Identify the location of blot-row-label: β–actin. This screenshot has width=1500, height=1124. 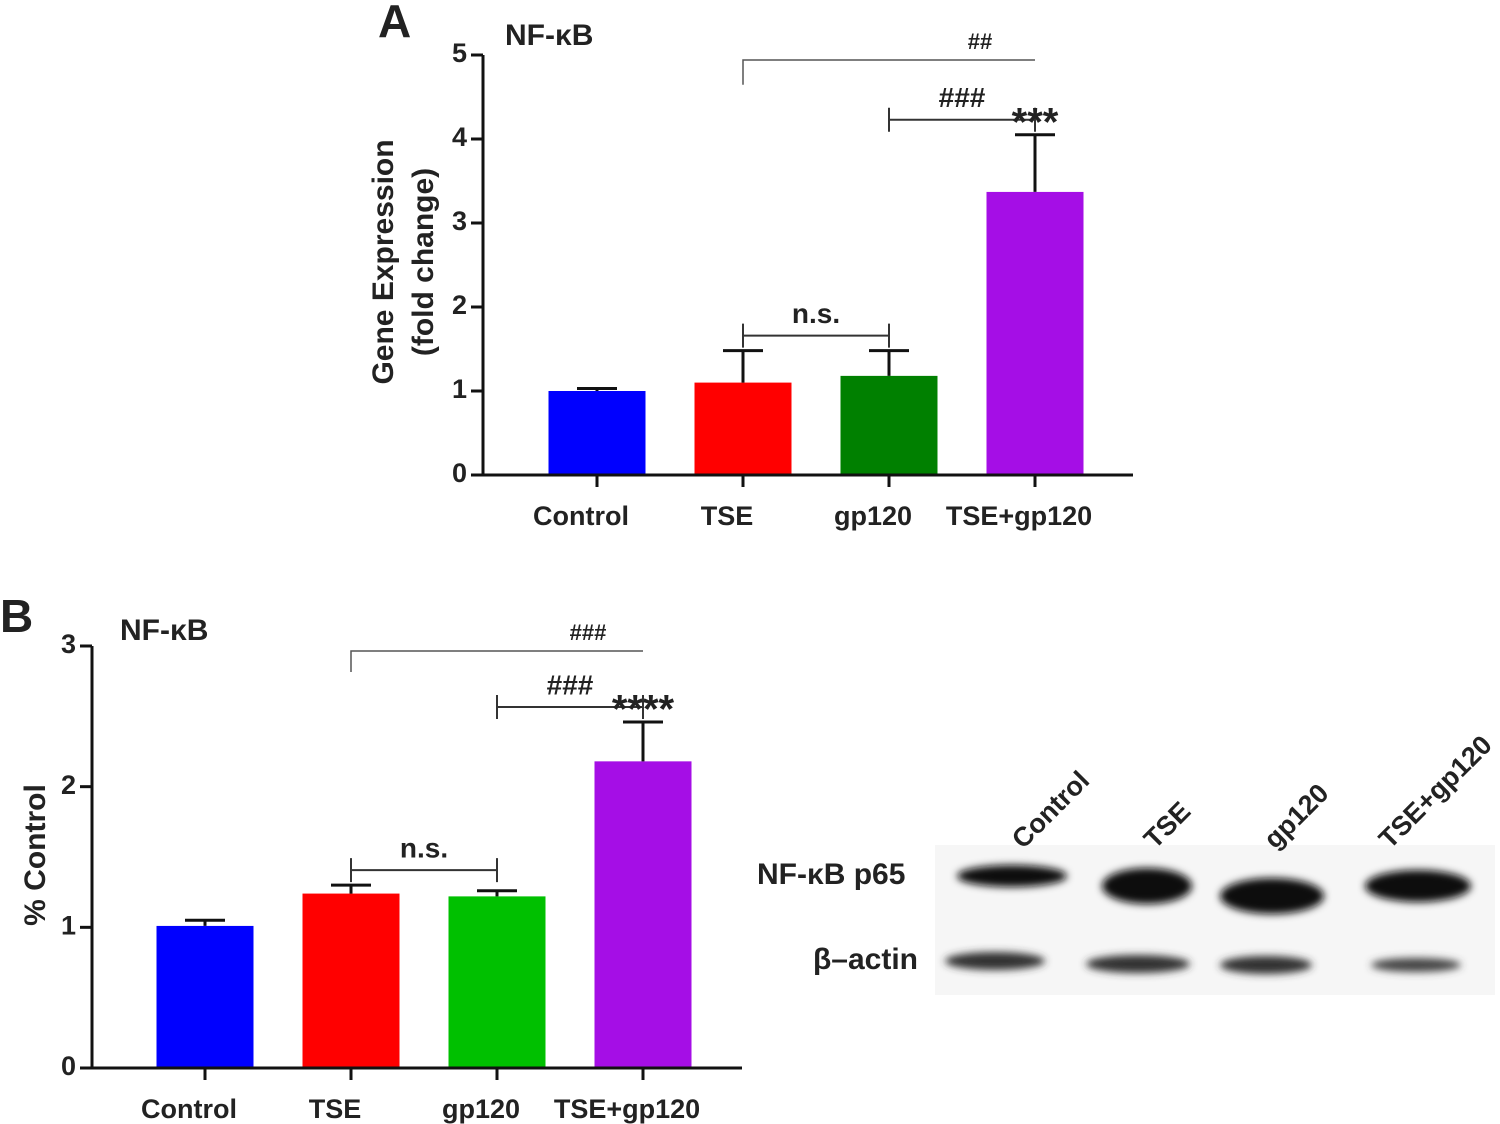
(865, 959).